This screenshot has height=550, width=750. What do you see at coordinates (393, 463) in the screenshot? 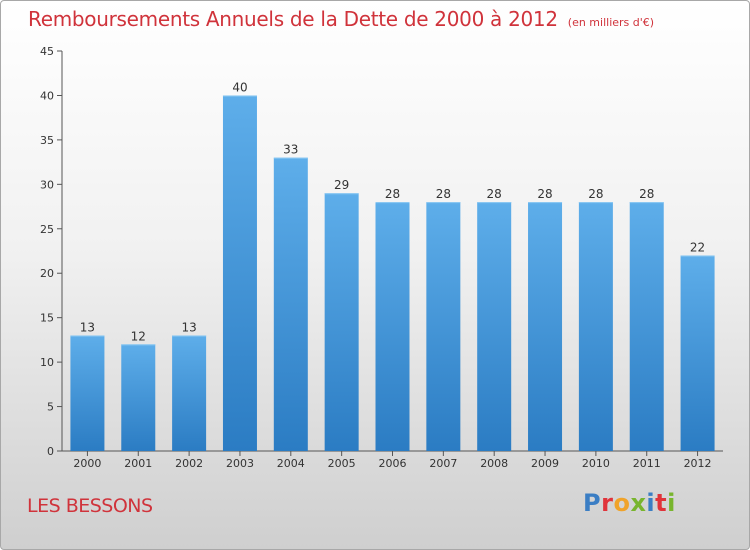
I see `x-tick-label: 2006` at bounding box center [393, 463].